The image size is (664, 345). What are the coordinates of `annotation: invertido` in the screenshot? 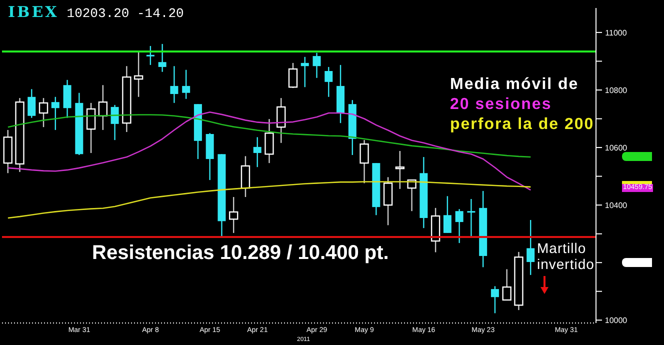 It's located at (565, 264).